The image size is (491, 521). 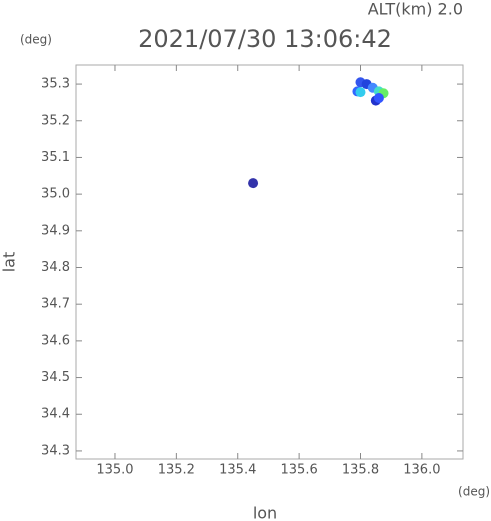 I want to click on x-tick-label: 135.8, so click(x=360, y=470).